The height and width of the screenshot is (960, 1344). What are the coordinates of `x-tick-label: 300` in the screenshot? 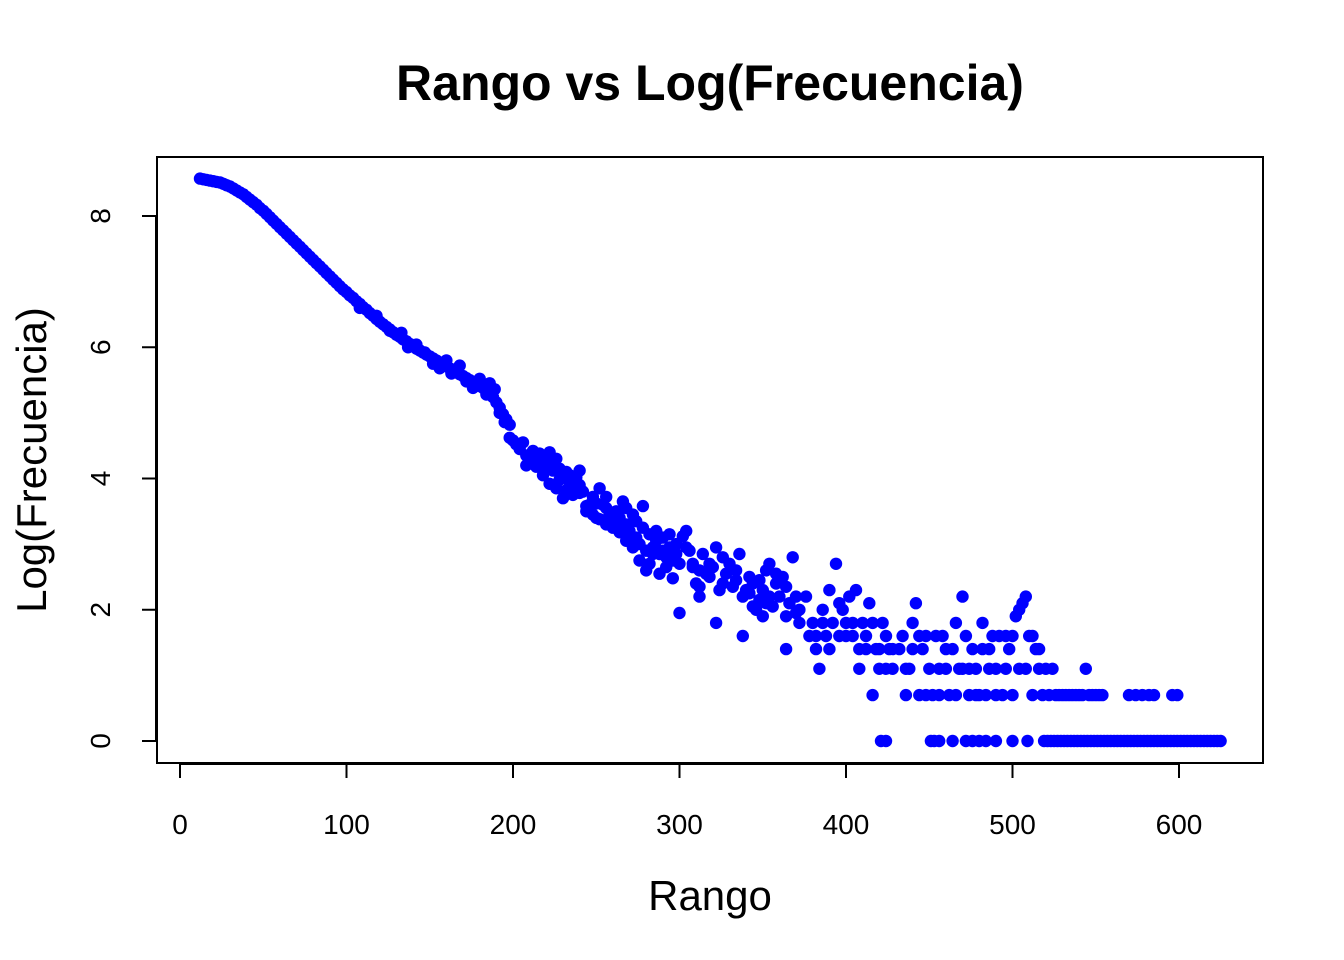 It's located at (679, 824).